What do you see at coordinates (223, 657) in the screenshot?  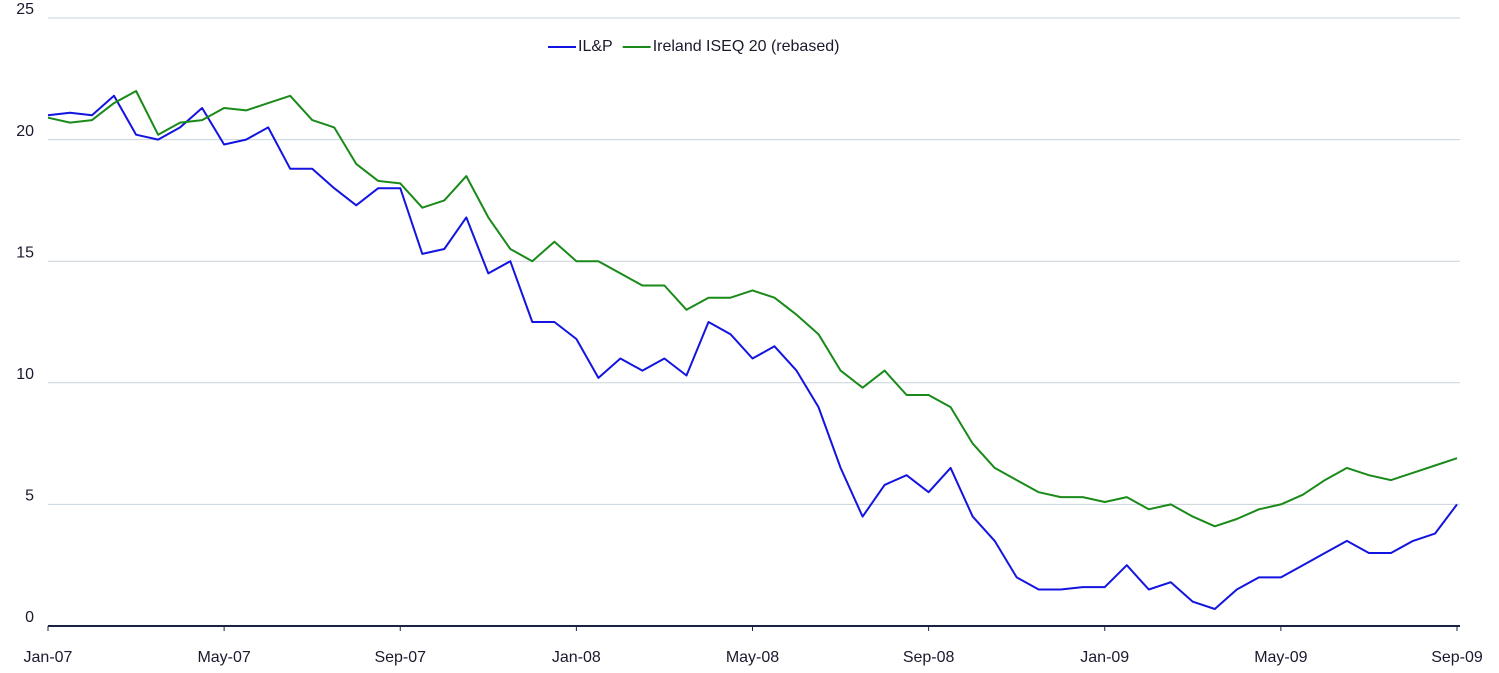 I see `x-tick-label: May-07` at bounding box center [223, 657].